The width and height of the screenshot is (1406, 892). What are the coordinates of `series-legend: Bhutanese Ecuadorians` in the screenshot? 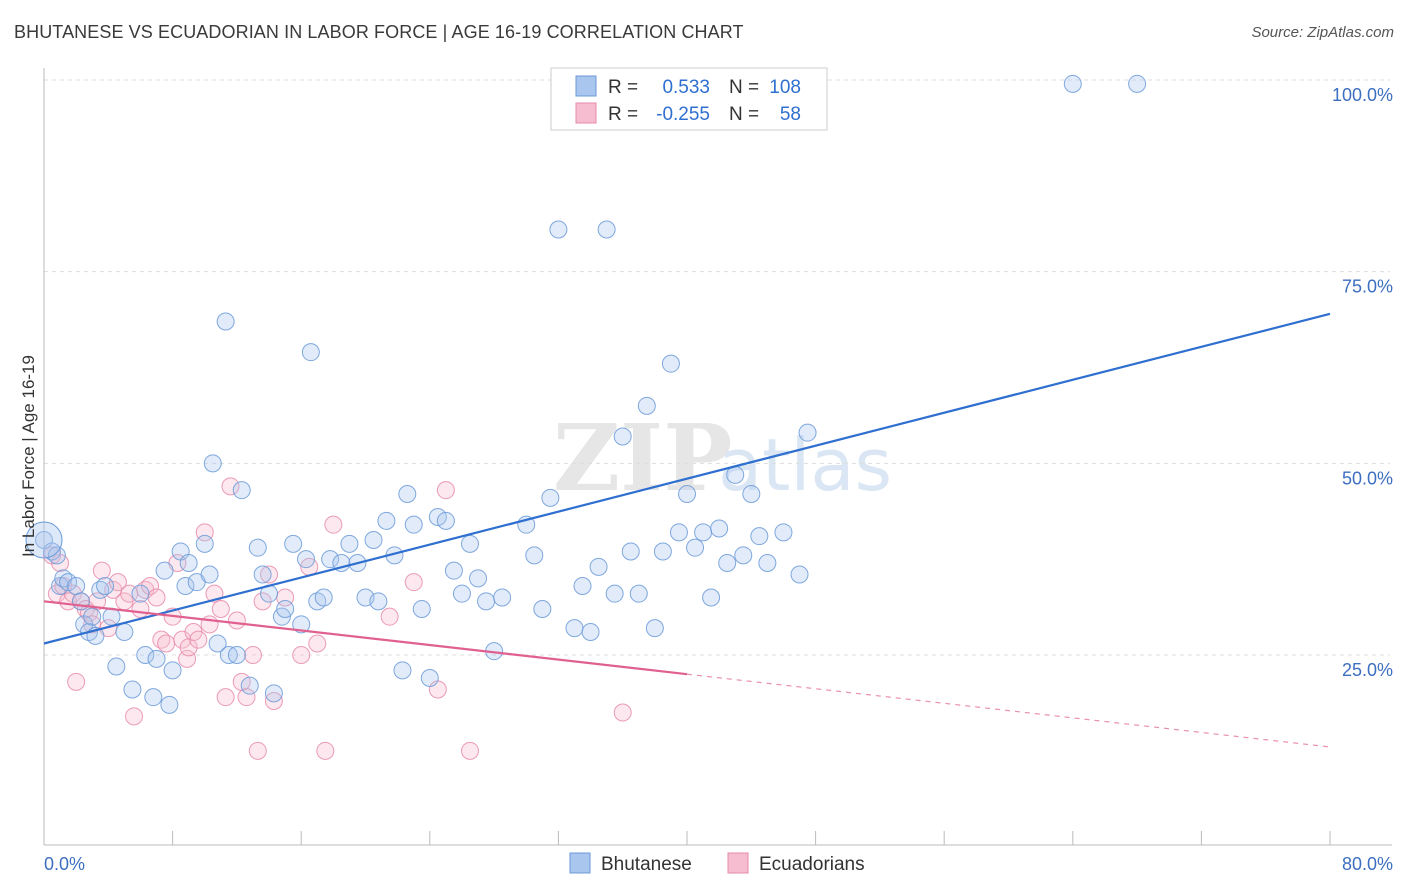 It's located at (717, 863).